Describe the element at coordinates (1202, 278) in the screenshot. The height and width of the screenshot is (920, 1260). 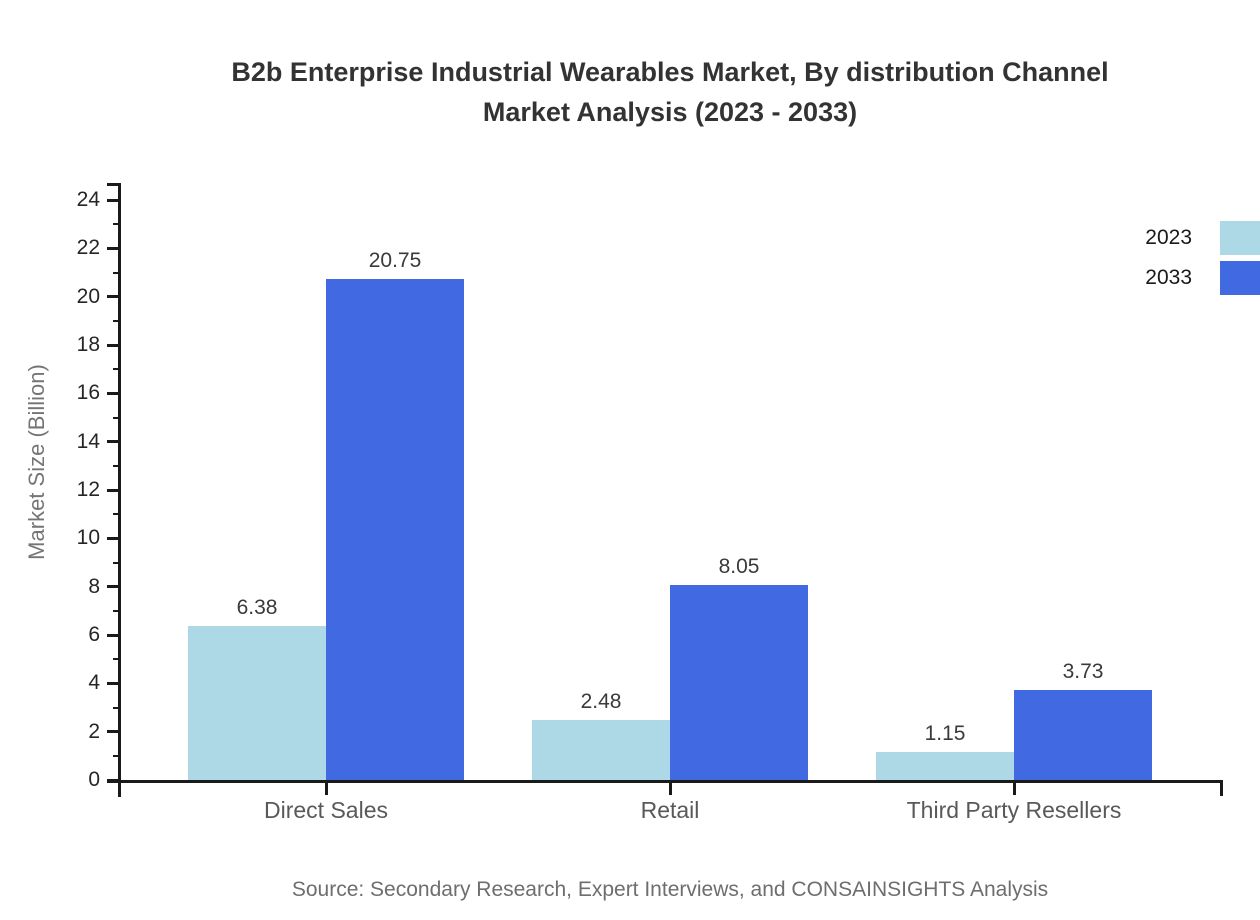
I see `legend-item-2033: 2033` at that location.